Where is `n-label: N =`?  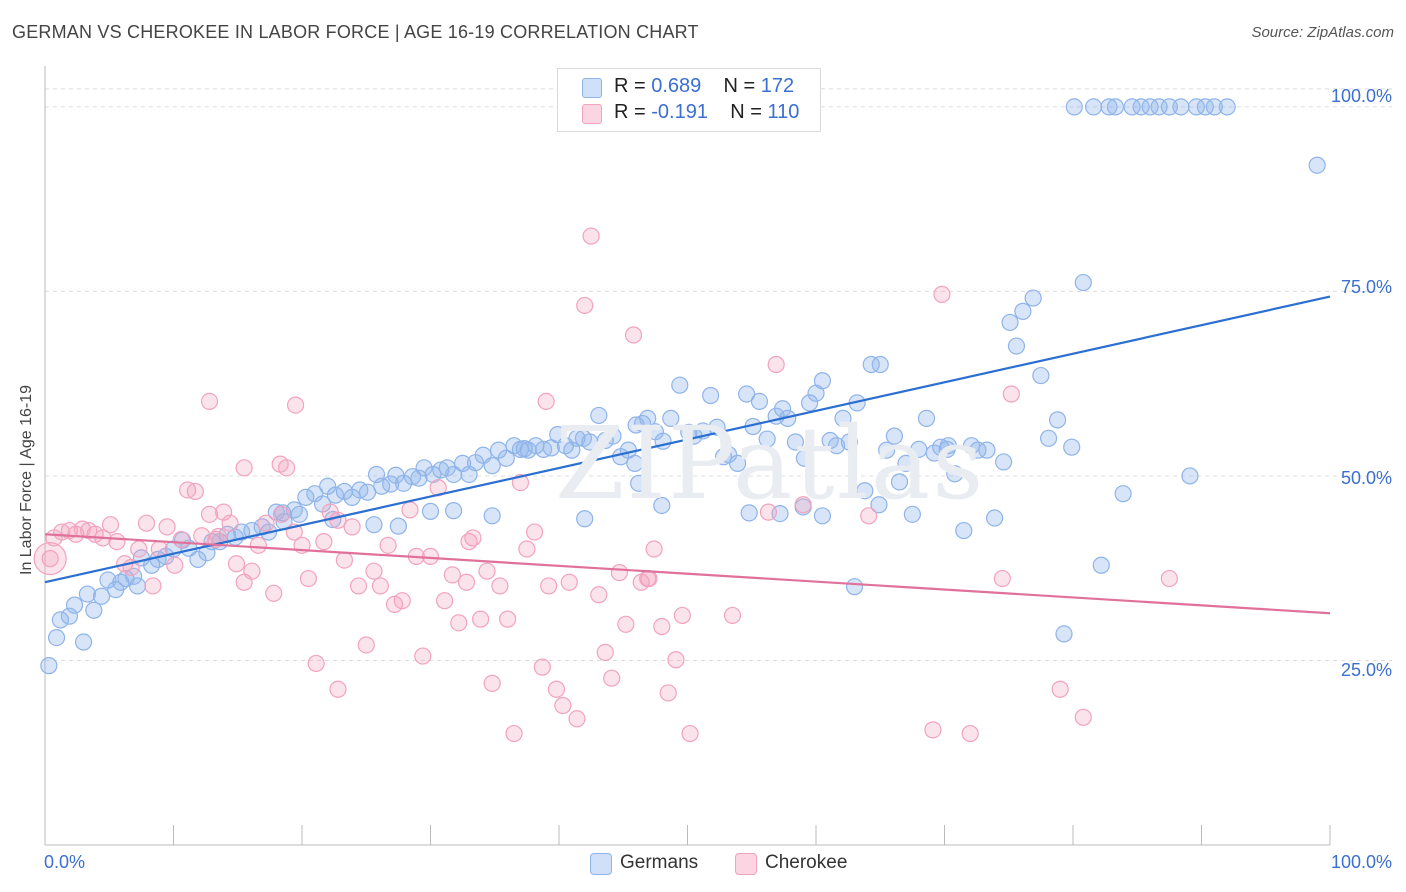 n-label: N = is located at coordinates (746, 112).